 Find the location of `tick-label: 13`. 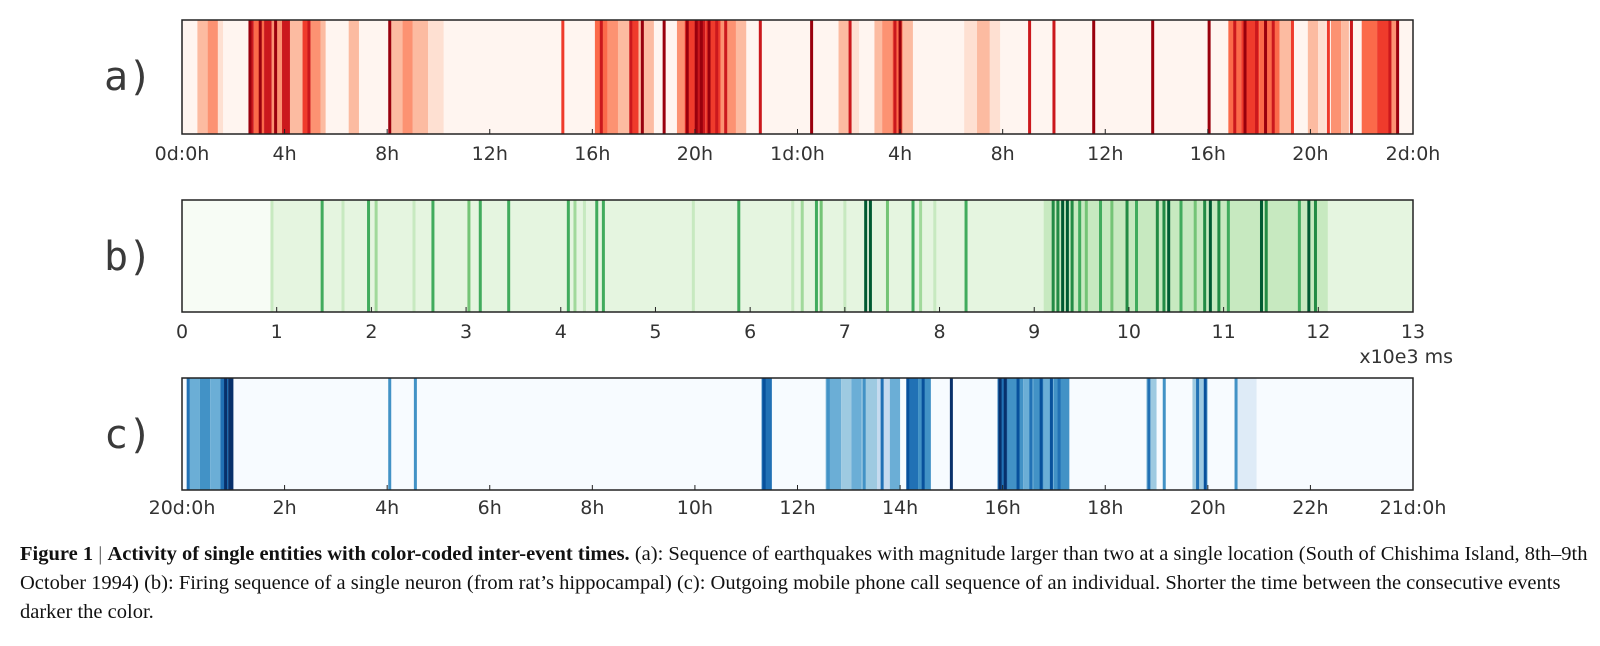

tick-label: 13 is located at coordinates (1413, 332).